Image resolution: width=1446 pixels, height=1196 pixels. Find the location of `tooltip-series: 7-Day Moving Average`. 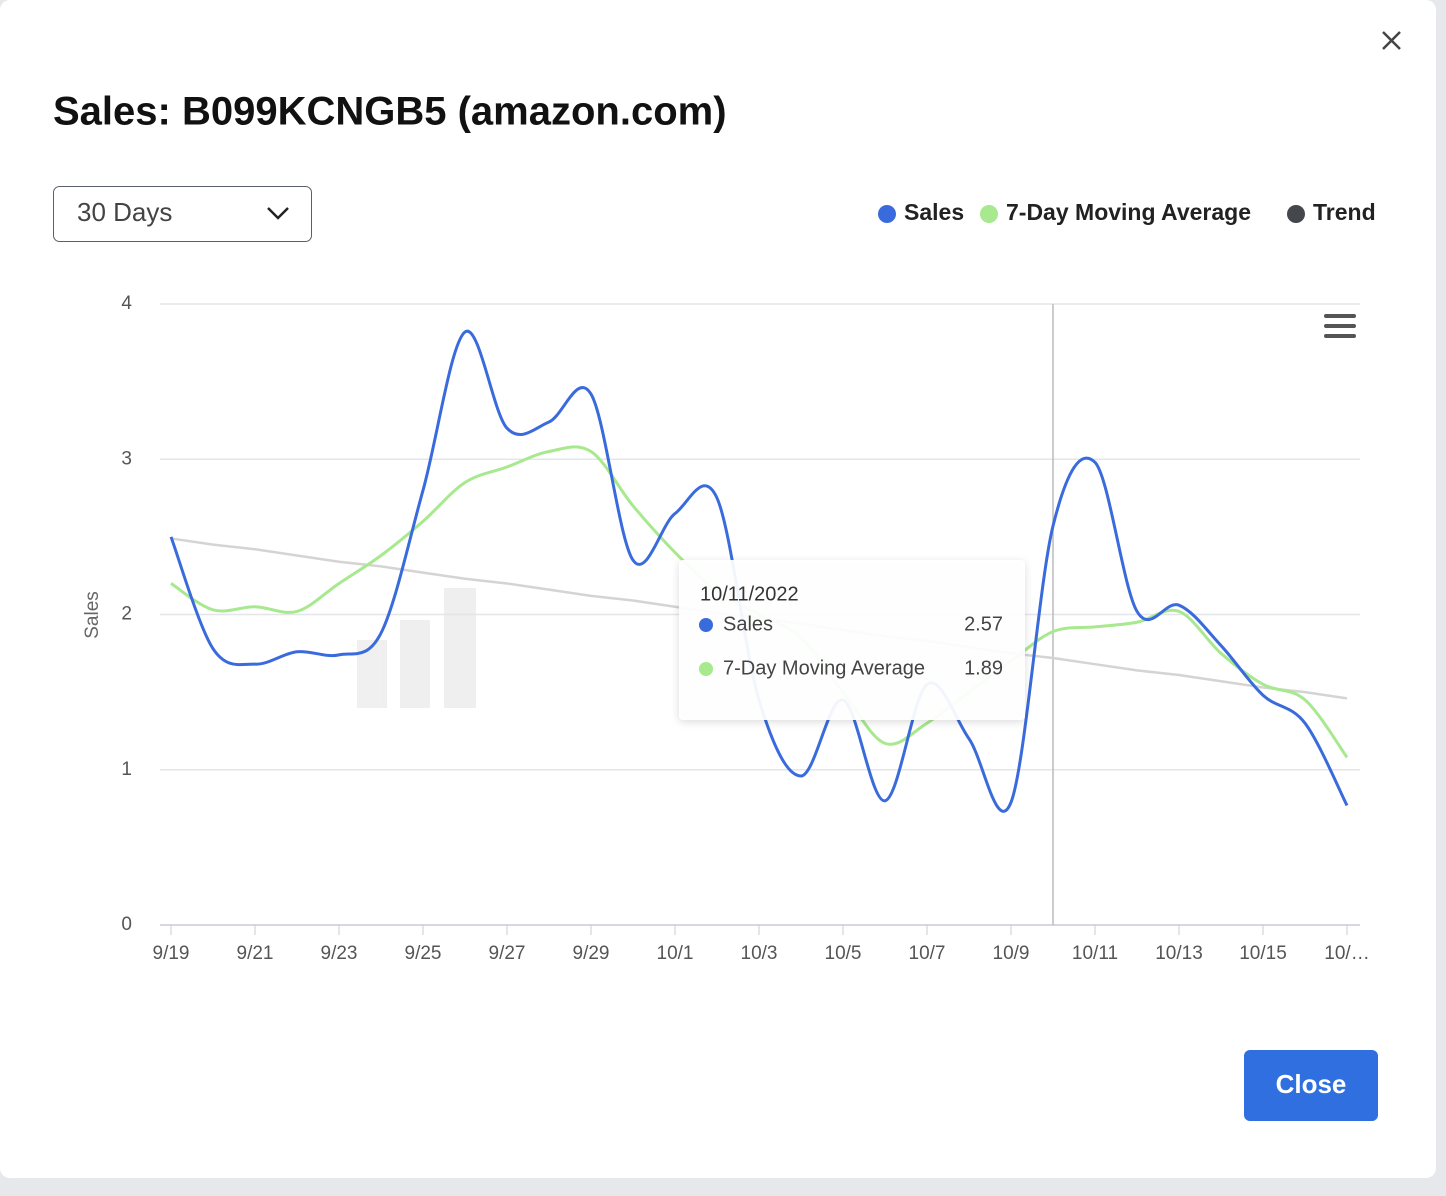

tooltip-series: 7-Day Moving Average is located at coordinates (824, 668).